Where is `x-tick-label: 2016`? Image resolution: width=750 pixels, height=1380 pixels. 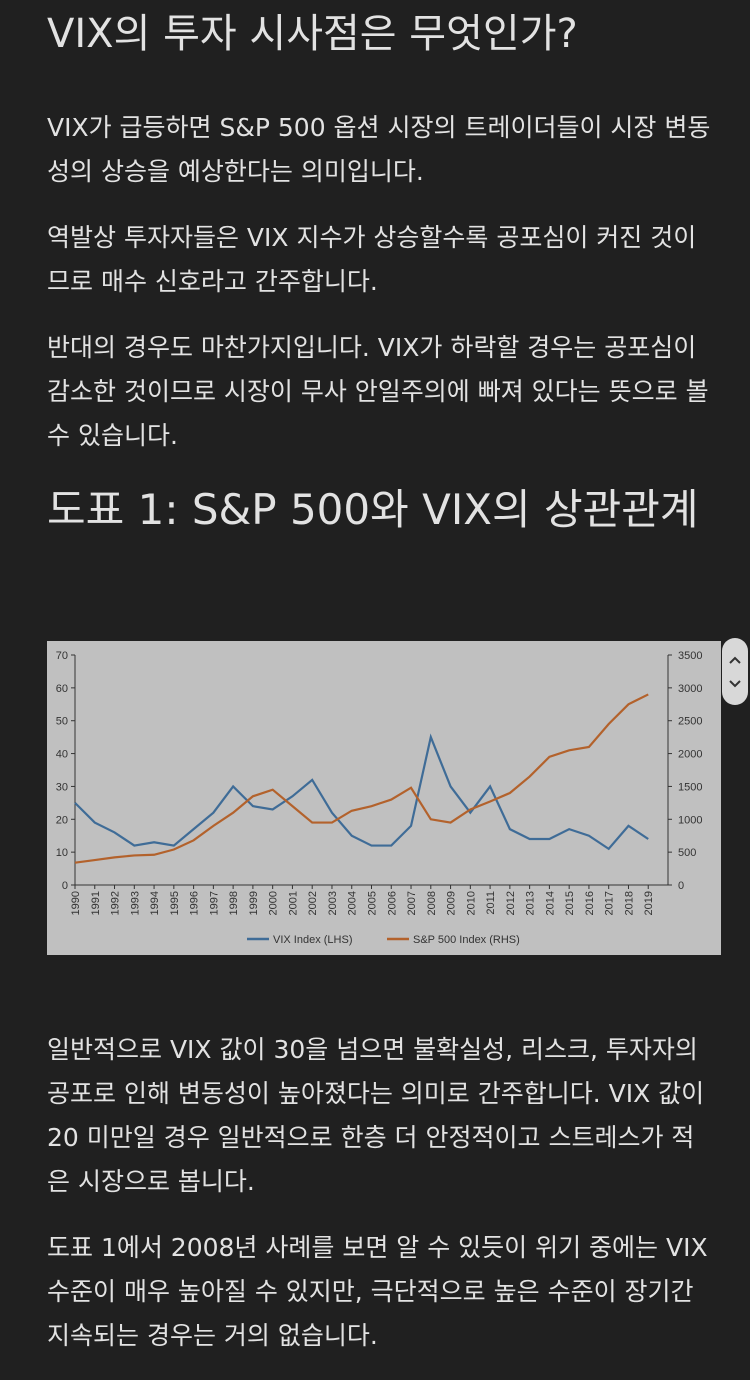
x-tick-label: 2016 is located at coordinates (590, 903).